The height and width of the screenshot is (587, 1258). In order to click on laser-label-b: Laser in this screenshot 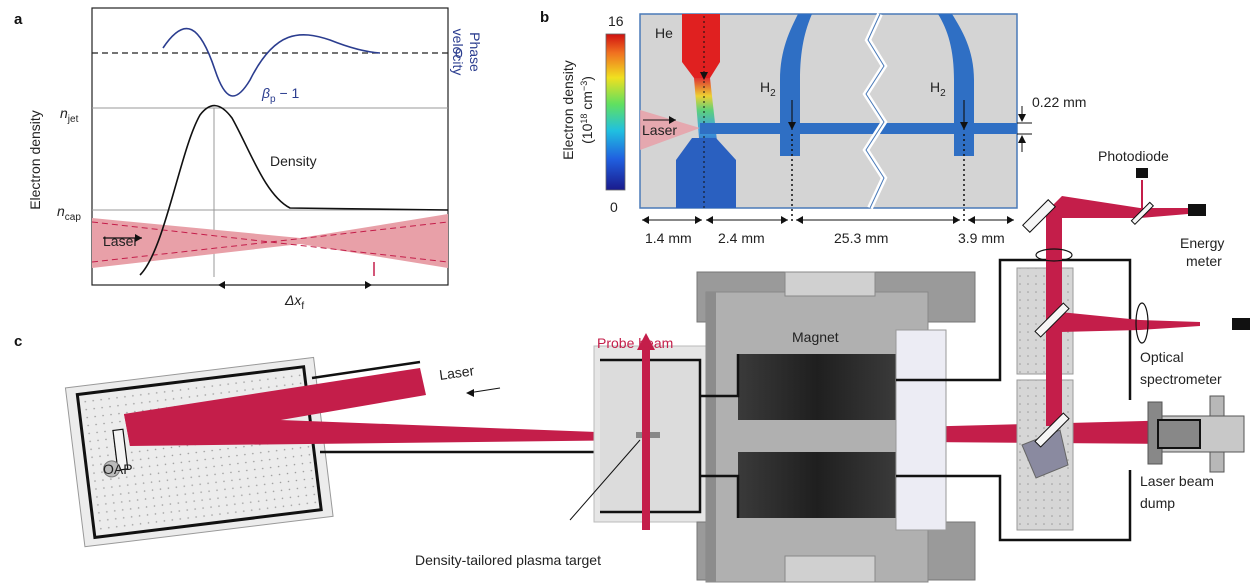, I will do `click(659, 130)`.